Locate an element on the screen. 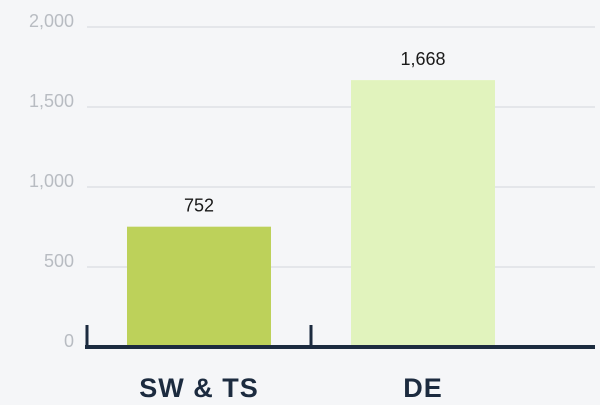 The width and height of the screenshot is (600, 405). y-tick-label: 1,500 is located at coordinates (51, 101).